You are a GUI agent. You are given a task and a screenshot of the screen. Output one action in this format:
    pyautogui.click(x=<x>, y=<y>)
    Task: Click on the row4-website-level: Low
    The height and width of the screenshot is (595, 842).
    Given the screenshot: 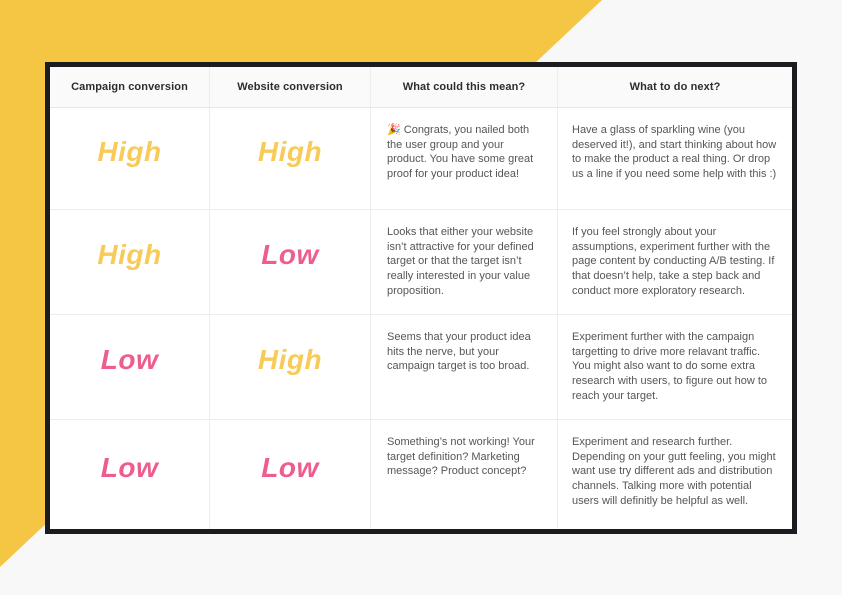 What is the action you would take?
    pyautogui.click(x=290, y=474)
    